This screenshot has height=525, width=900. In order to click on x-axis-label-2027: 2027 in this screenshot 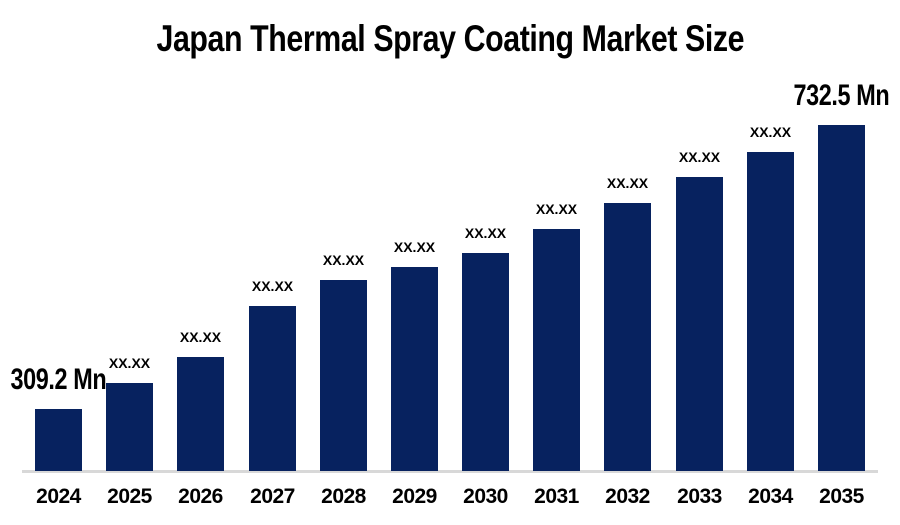, I will do `click(272, 496)`.